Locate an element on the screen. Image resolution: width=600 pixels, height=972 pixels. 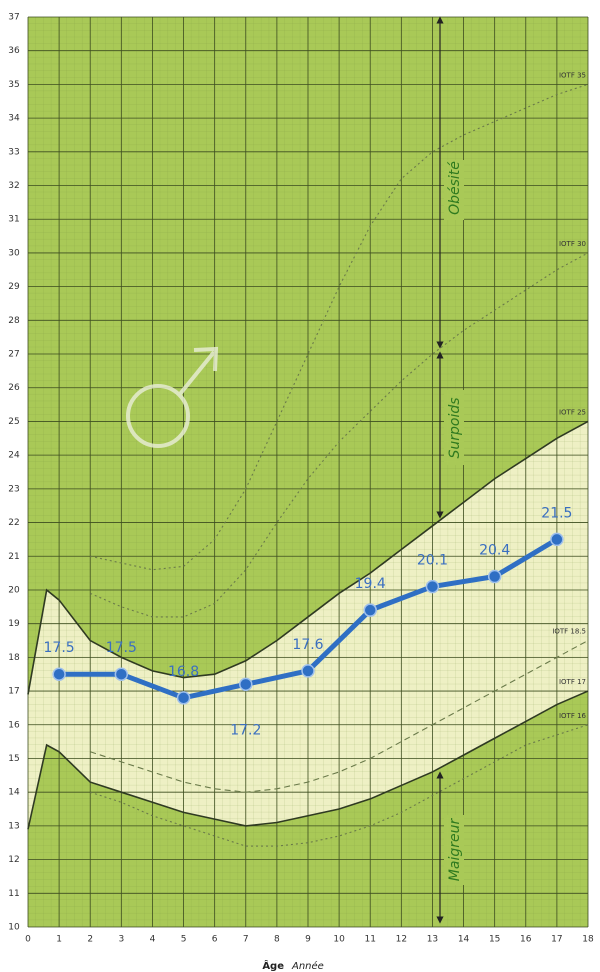
y-tick-label: 37 is located at coordinates (13, 18).